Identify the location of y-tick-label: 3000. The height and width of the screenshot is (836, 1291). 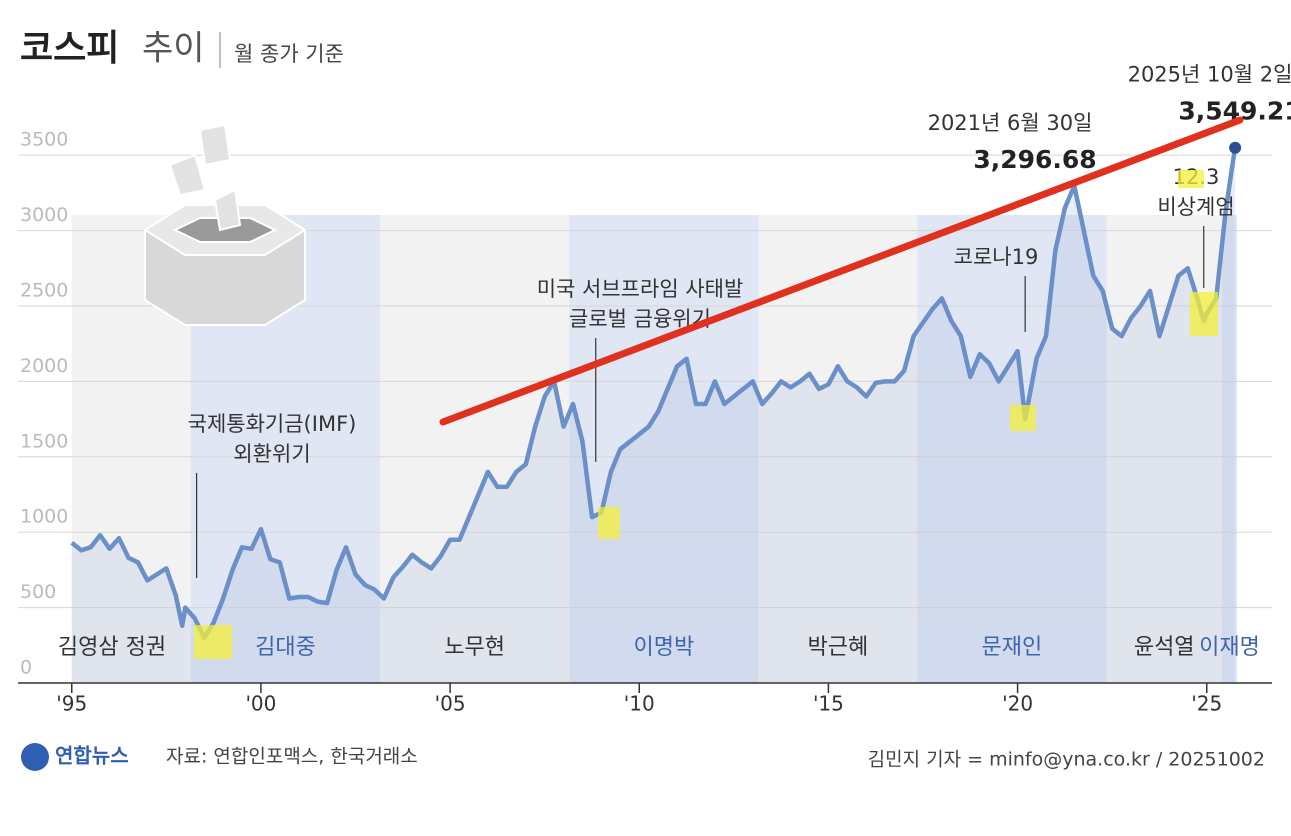
(44, 215).